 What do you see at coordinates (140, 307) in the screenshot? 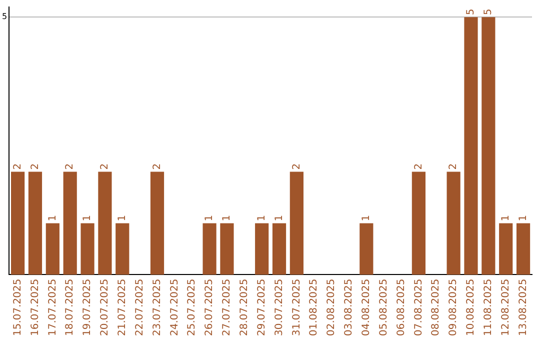
I see `x-tick-label: 22.07.2025` at bounding box center [140, 307].